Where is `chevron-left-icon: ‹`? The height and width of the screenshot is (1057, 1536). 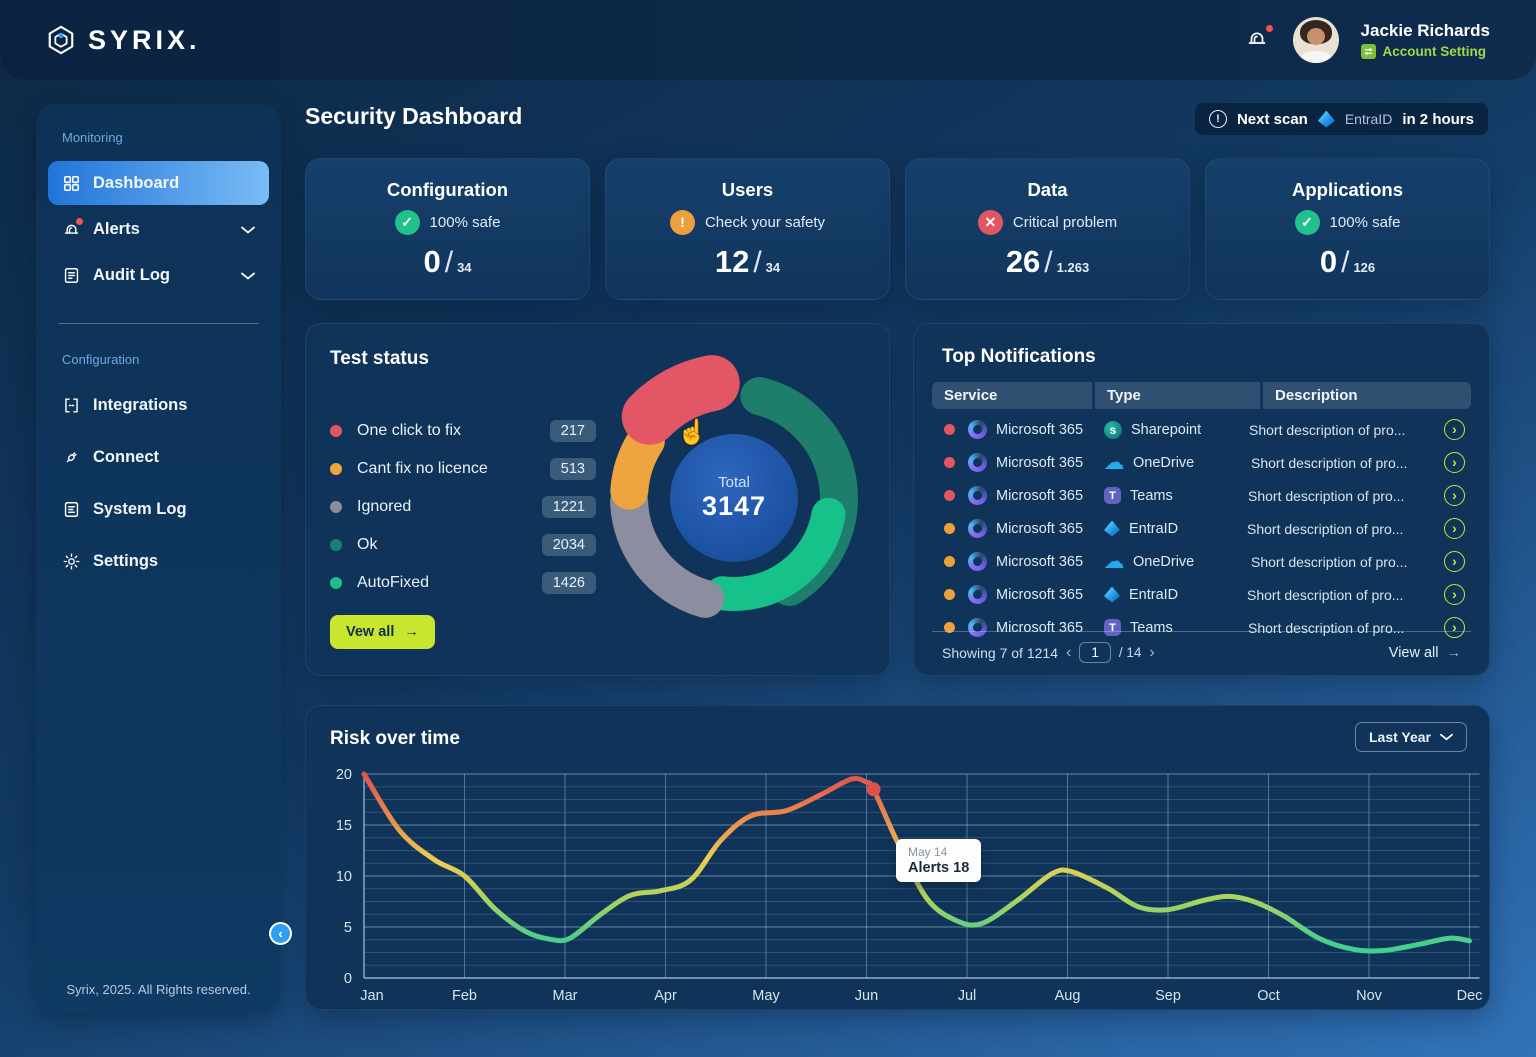 chevron-left-icon: ‹ is located at coordinates (280, 933).